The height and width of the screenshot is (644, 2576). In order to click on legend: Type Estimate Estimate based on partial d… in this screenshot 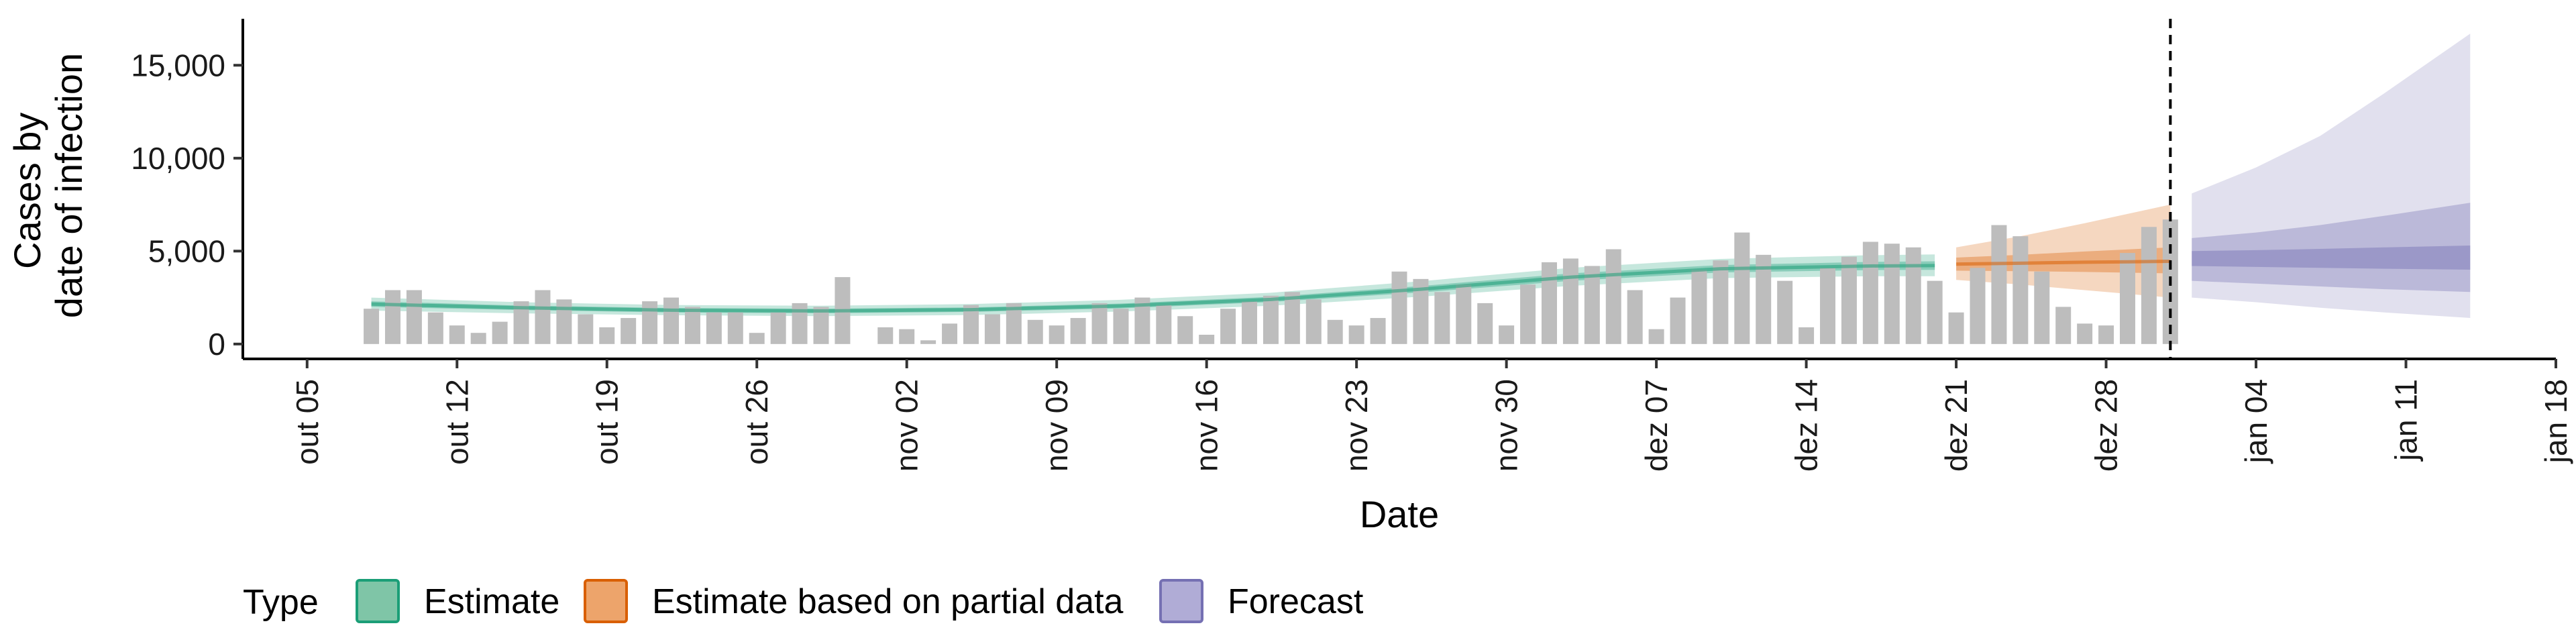, I will do `click(803, 601)`.